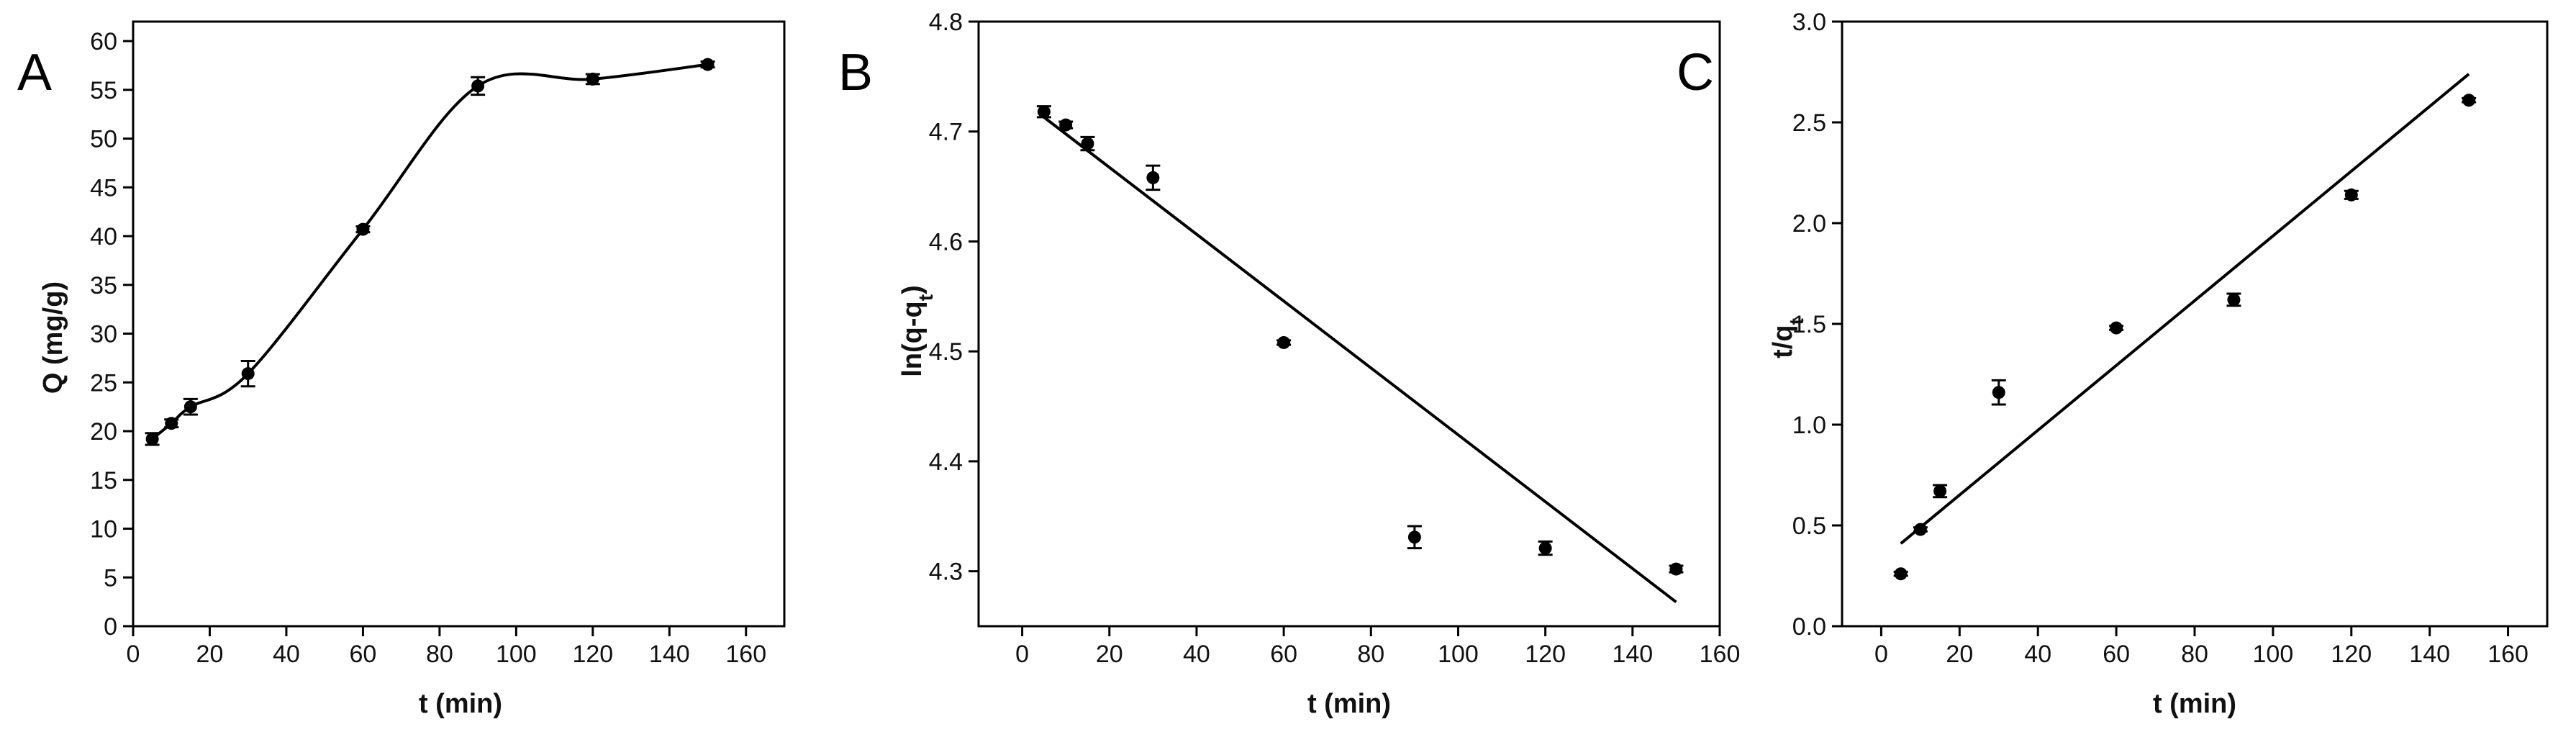  What do you see at coordinates (1695, 72) in the screenshot?
I see `panel-c-label: C` at bounding box center [1695, 72].